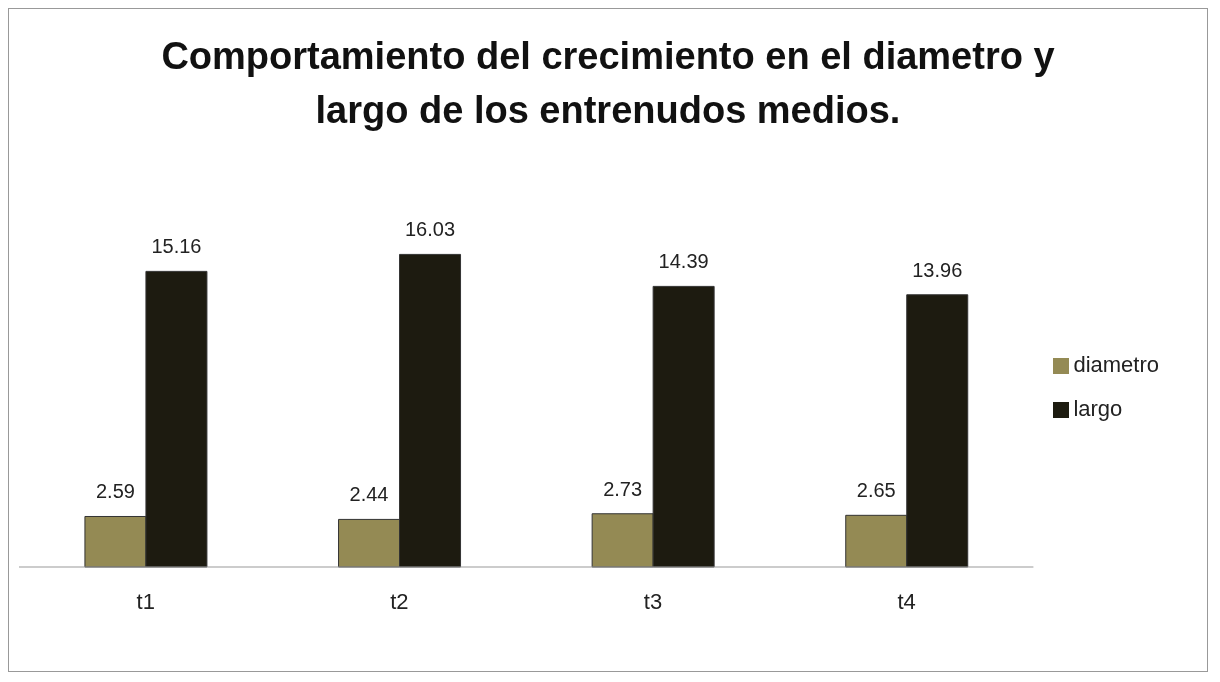  What do you see at coordinates (1098, 408) in the screenshot?
I see `legend-label: largo` at bounding box center [1098, 408].